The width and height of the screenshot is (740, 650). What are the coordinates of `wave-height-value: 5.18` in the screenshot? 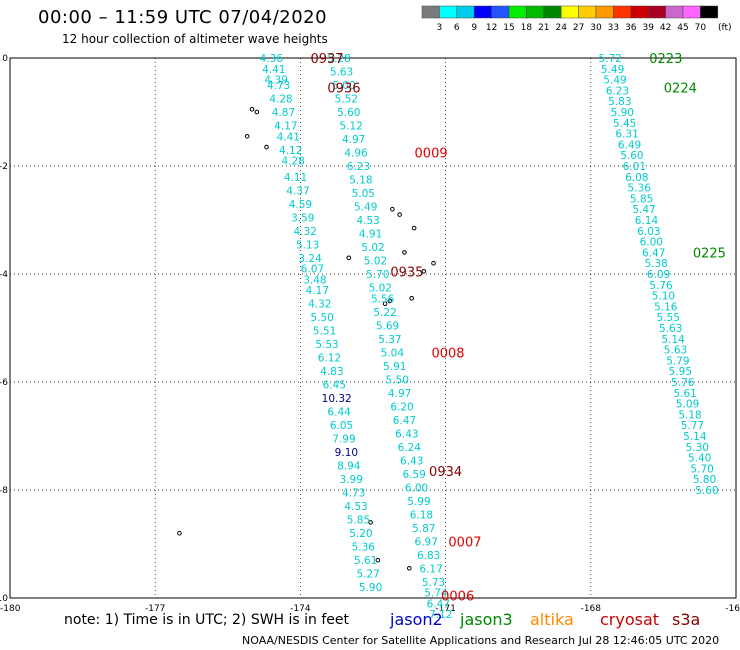 It's located at (689, 415).